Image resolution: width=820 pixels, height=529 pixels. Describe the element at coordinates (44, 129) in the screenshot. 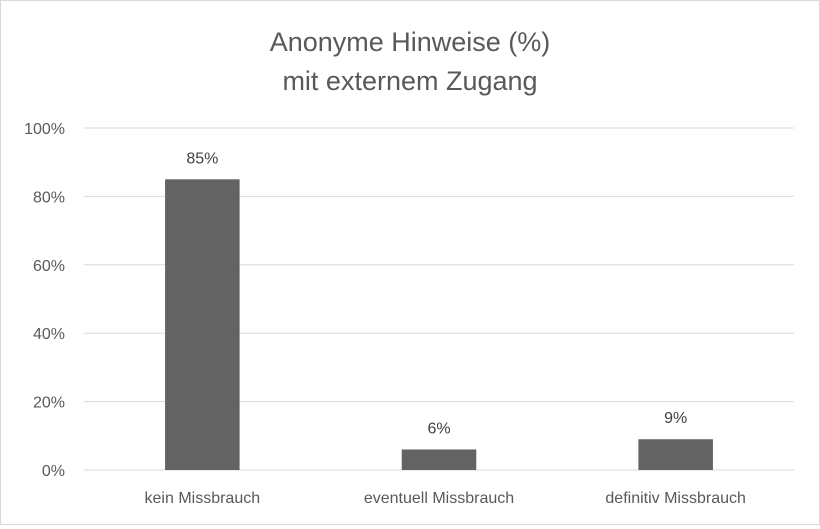

I see `y-tick-label-100: 100%` at that location.